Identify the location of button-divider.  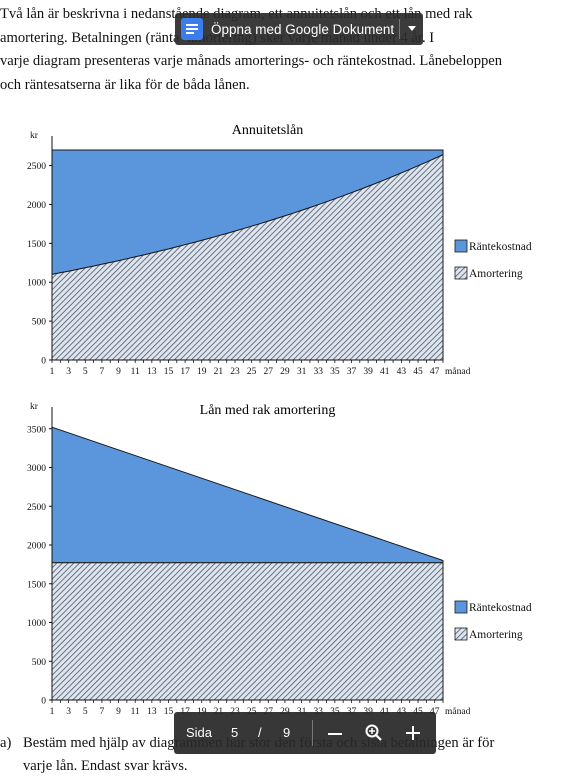
(399, 29).